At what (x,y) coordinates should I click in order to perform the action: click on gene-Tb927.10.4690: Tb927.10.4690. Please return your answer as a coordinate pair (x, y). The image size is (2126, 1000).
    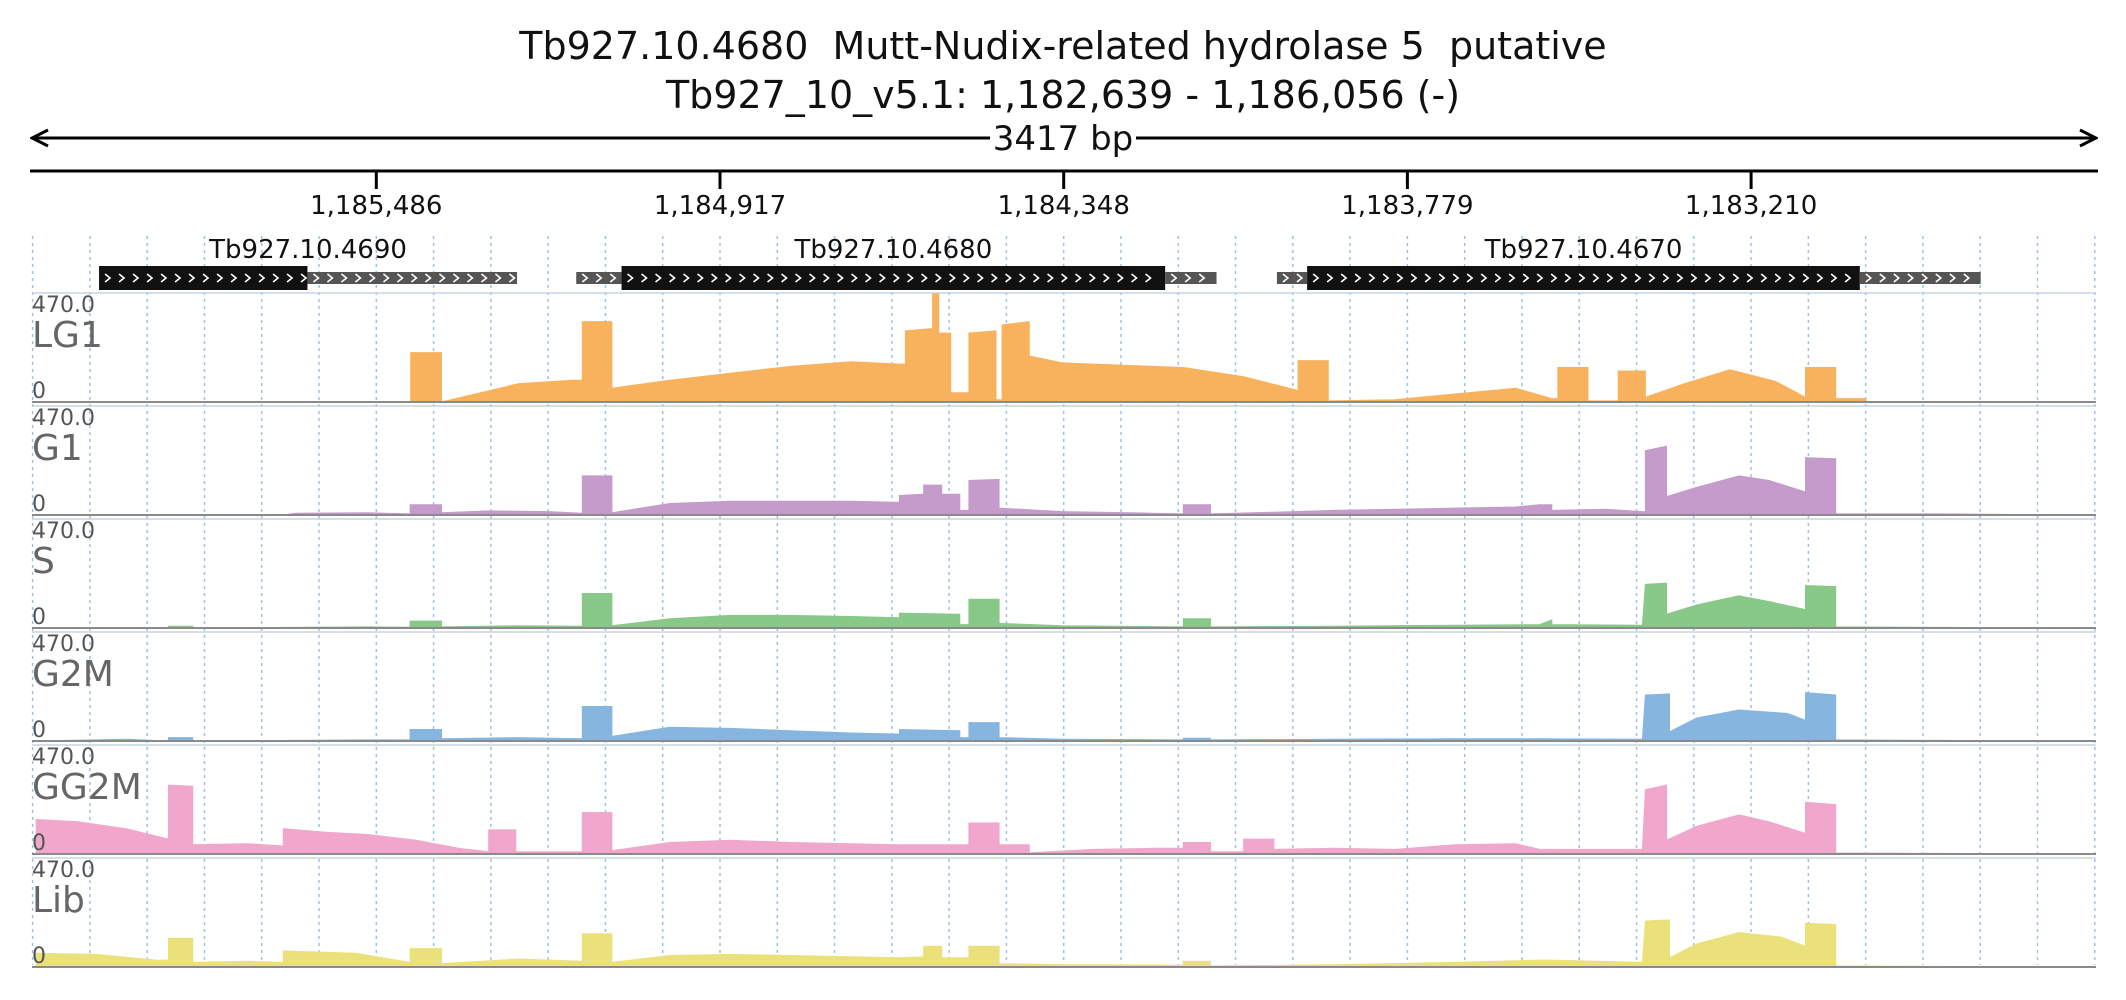
    Looking at the image, I should click on (308, 262).